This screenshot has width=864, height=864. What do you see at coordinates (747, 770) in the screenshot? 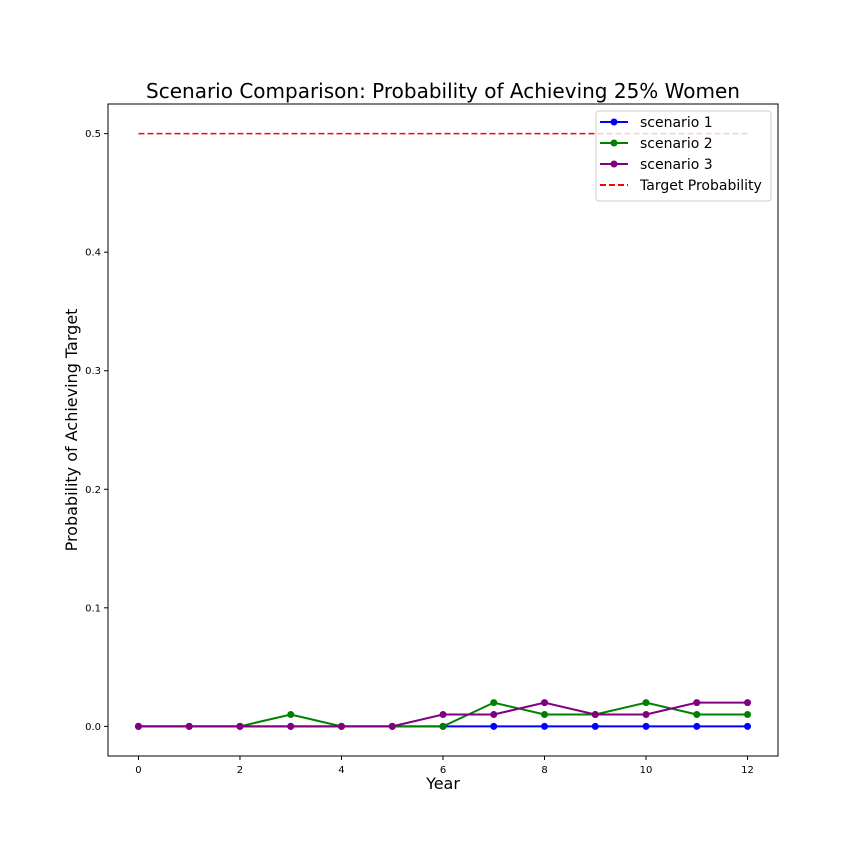
I see `x-tick-label: 12` at bounding box center [747, 770].